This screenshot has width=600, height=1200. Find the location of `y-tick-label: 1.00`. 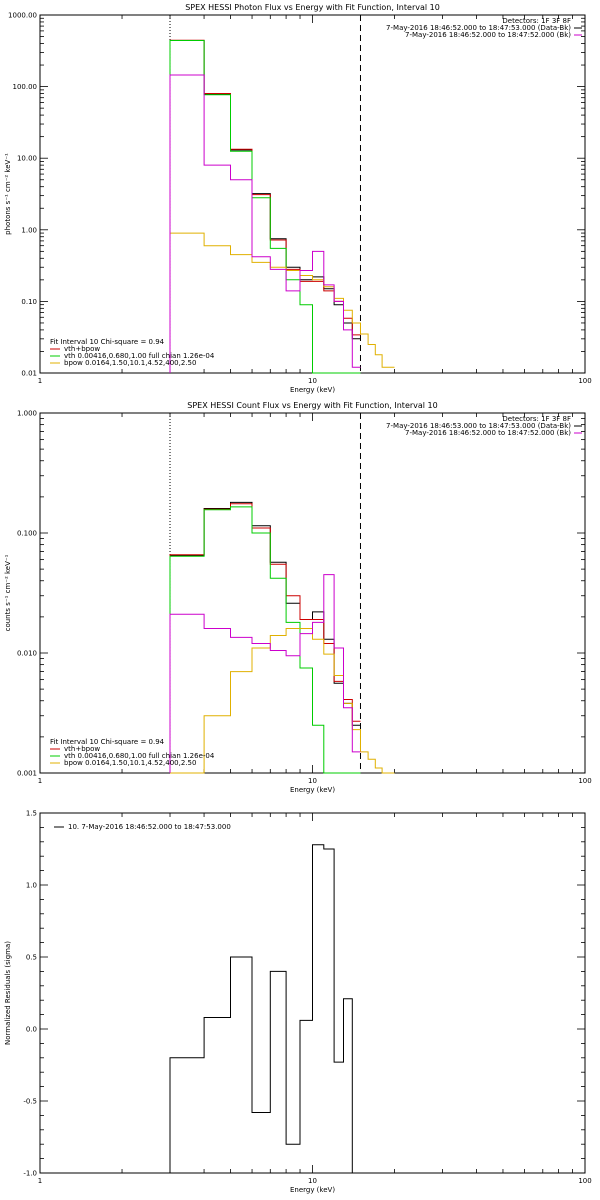

y-tick-label: 1.00 is located at coordinates (29, 230).